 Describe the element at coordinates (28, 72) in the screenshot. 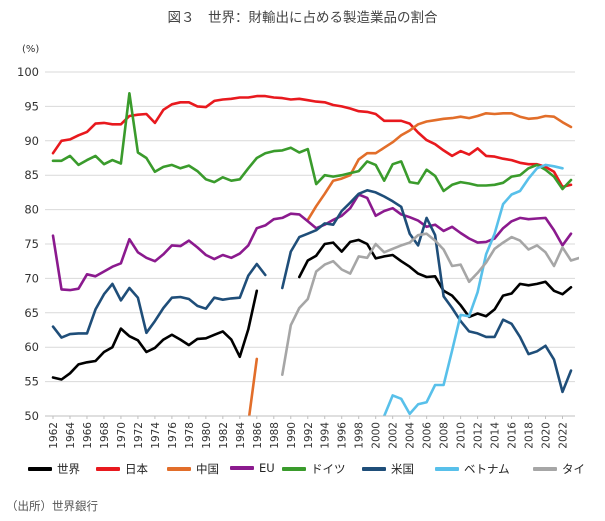

I see `y-tick-label: 100` at that location.